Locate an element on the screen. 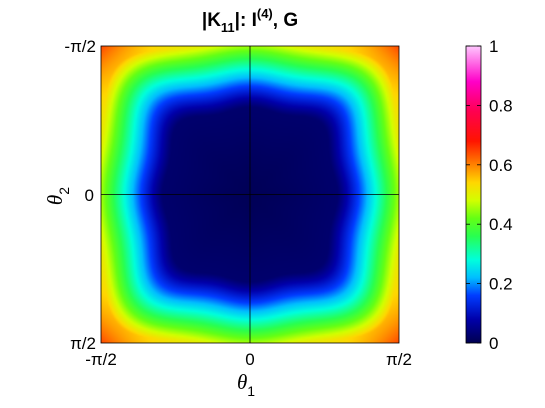 The width and height of the screenshot is (545, 408). colorbar-tick-label: 0.4 is located at coordinates (501, 224).